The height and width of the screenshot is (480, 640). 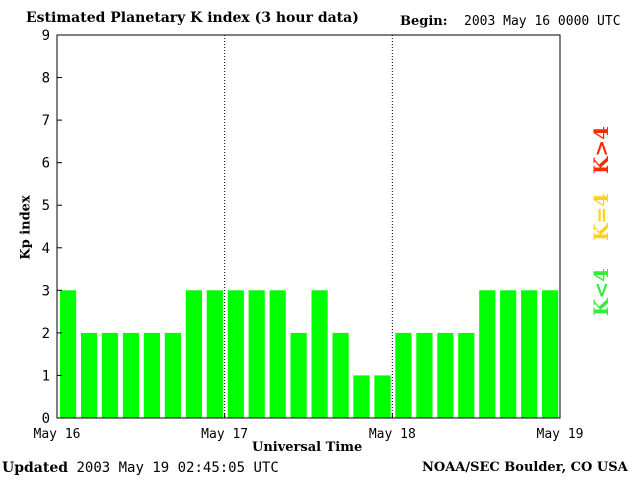 I want to click on y-tick-label: 0, so click(x=46, y=419).